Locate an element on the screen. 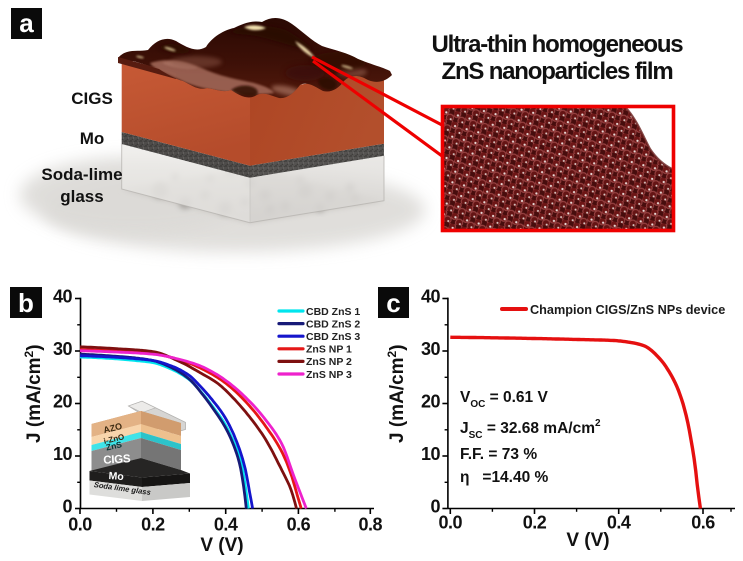 The height and width of the screenshot is (561, 743). svg-text: η =14.40 % is located at coordinates (504, 477).